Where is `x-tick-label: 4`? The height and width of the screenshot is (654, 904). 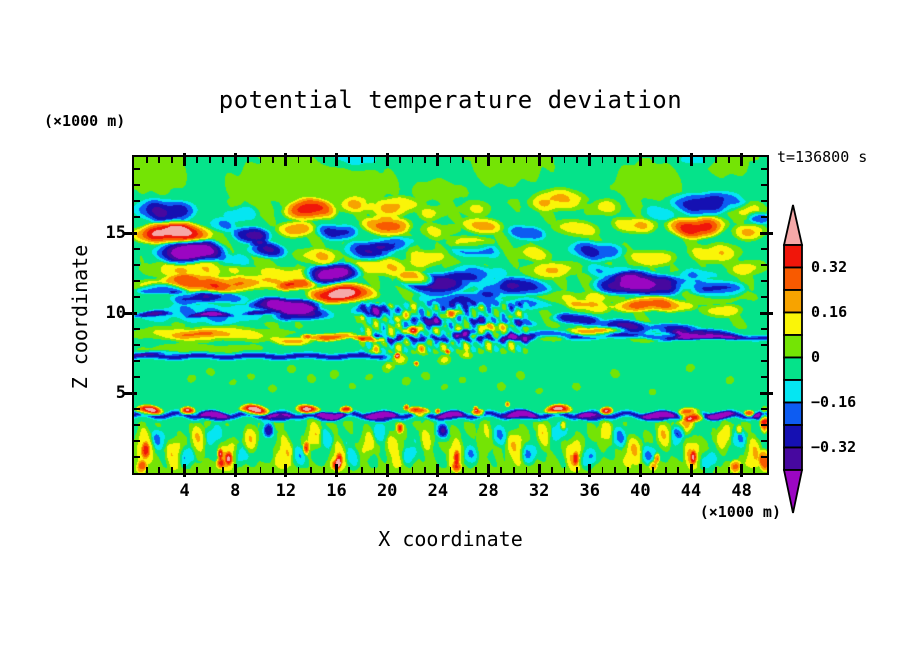
x-tick-label: 4 is located at coordinates (184, 491).